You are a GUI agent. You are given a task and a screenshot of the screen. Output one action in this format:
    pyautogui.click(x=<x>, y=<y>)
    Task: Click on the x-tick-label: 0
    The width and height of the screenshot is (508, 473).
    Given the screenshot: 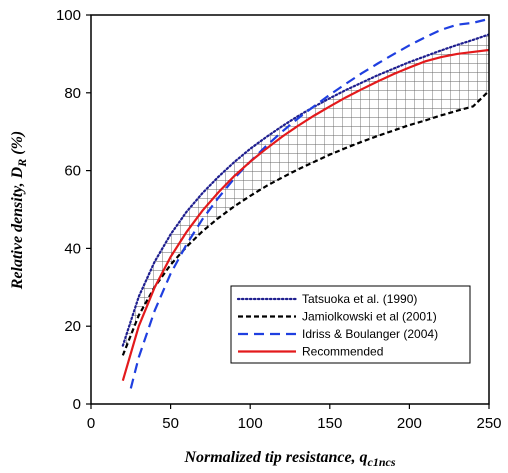 What is the action you would take?
    pyautogui.click(x=91, y=423)
    